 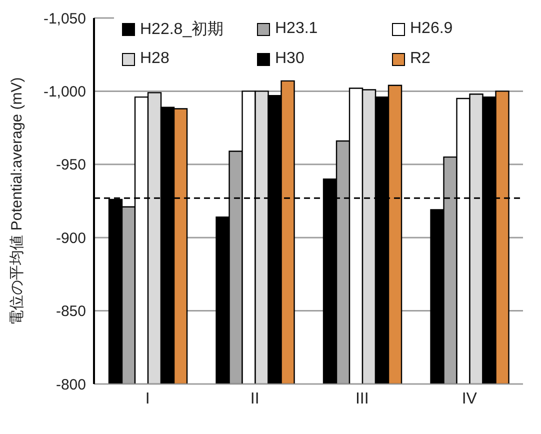 I want to click on y-tick-label: -800, so click(x=71, y=385).